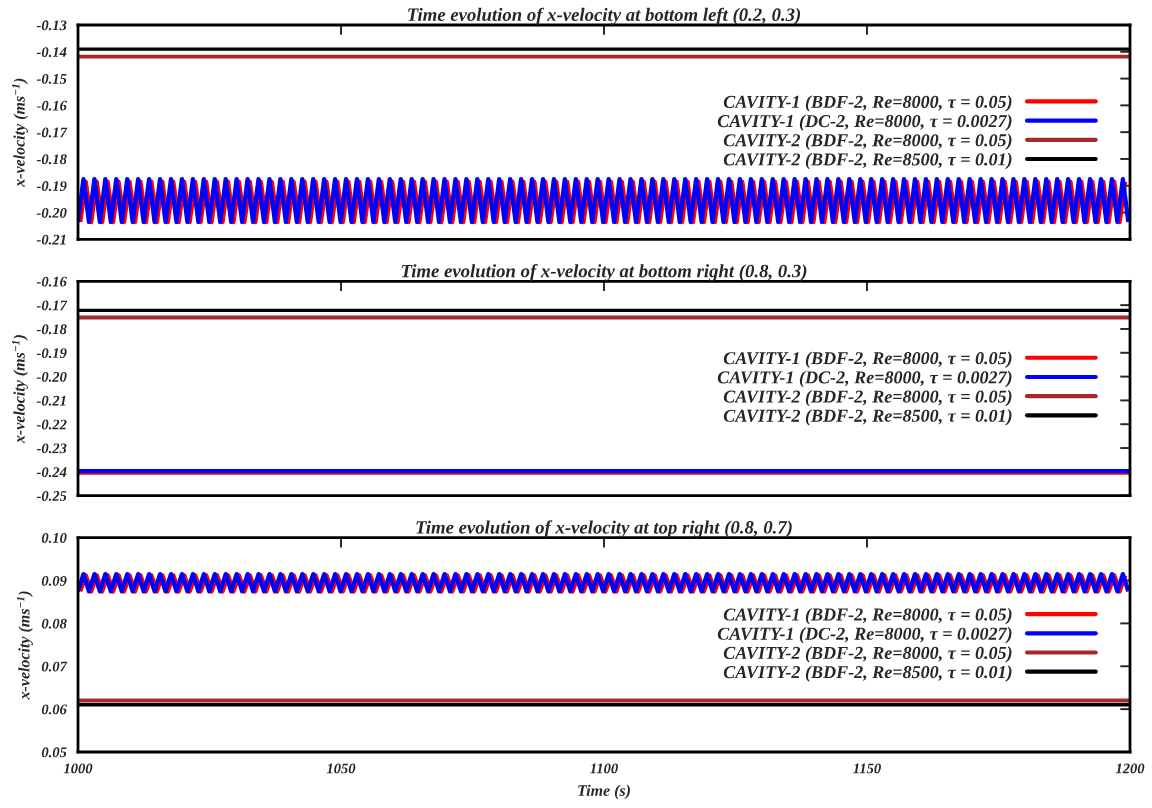  Describe the element at coordinates (51, 52) in the screenshot. I see `y-tick-label: -0.14` at that location.